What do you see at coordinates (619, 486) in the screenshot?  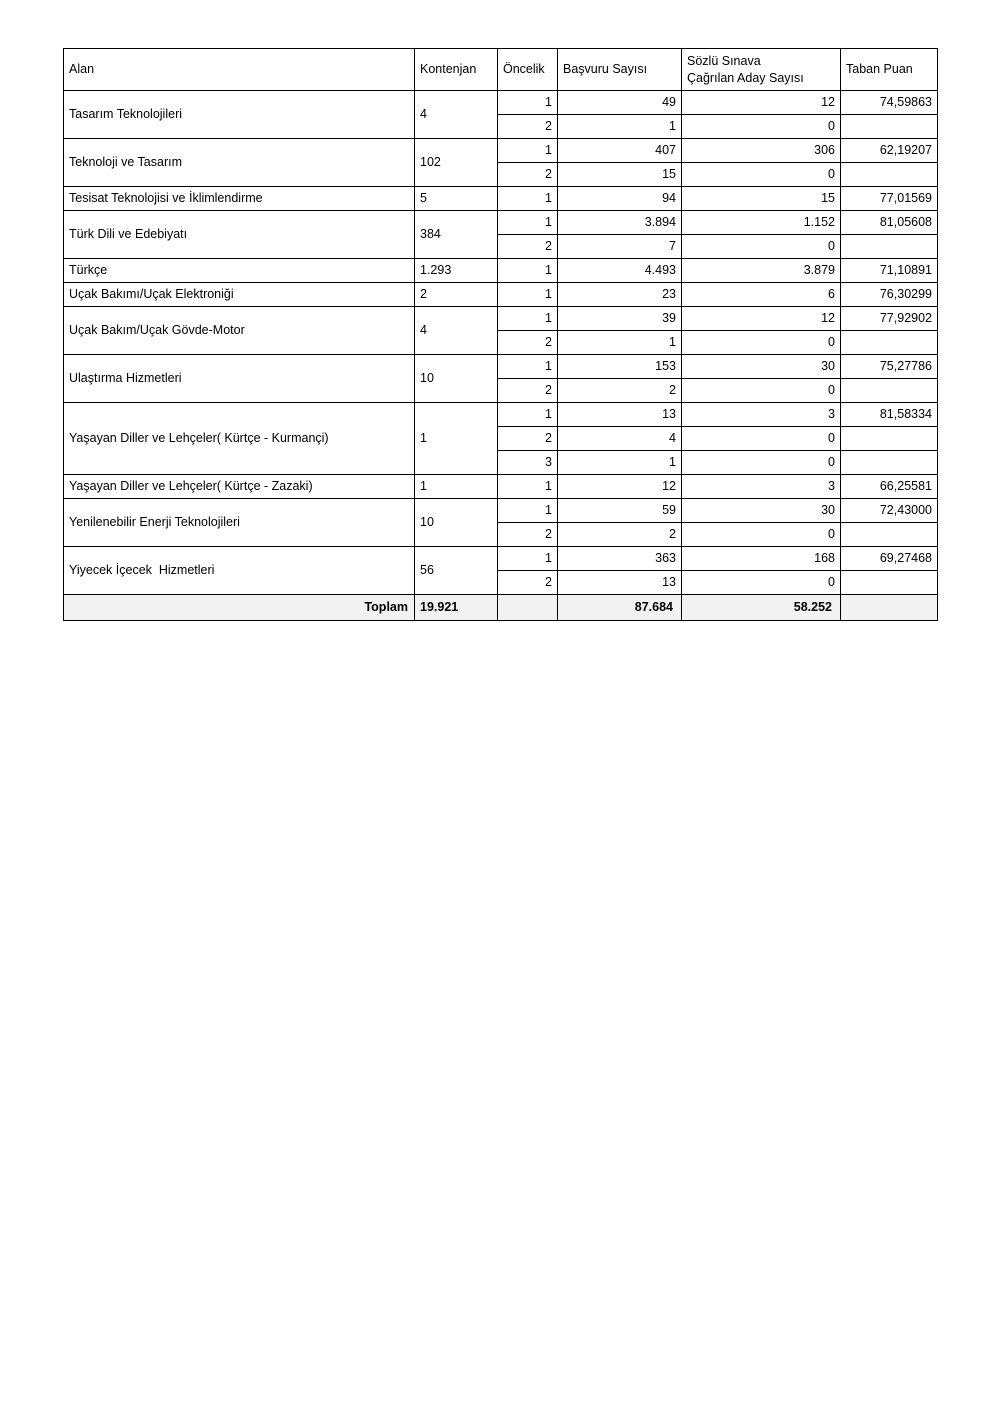 I see `cell-basvuru-sayisi: 12` at bounding box center [619, 486].